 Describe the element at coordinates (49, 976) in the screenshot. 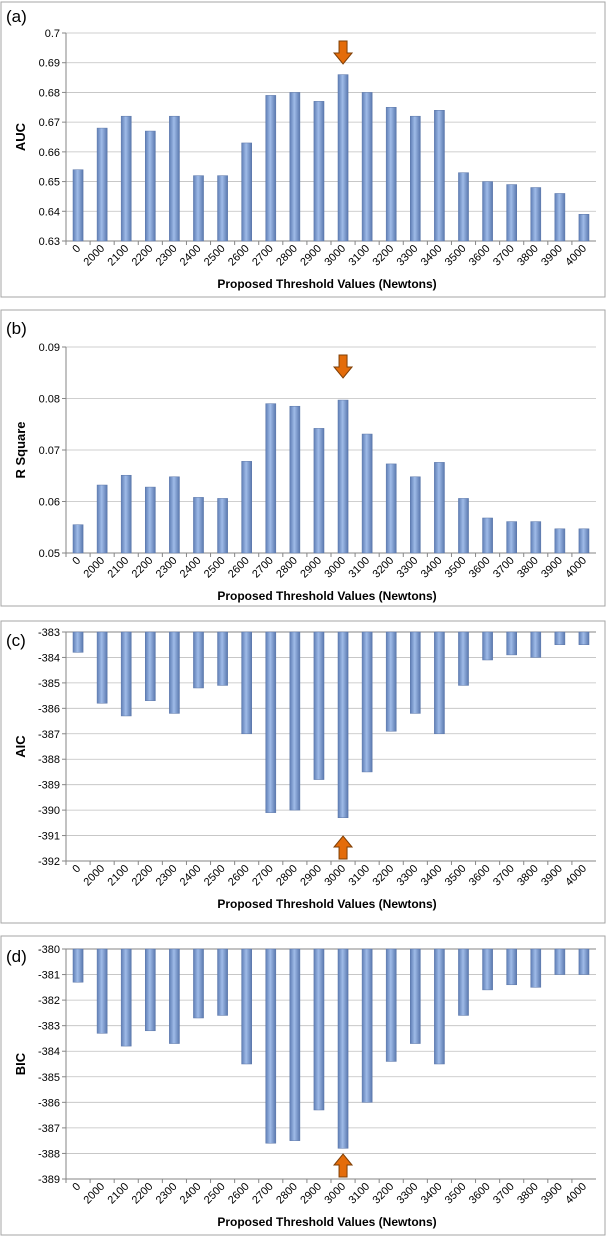

I see `y-tick-label: -381` at that location.